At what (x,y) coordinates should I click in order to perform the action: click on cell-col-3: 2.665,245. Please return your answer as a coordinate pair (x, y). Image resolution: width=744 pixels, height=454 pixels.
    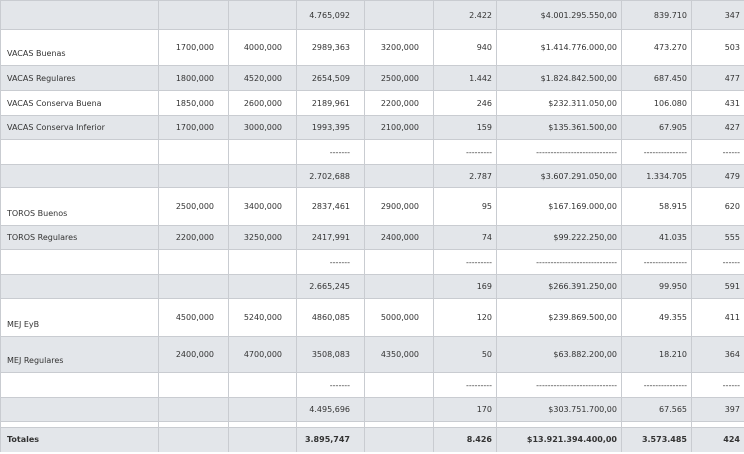
    Looking at the image, I should click on (330, 286).